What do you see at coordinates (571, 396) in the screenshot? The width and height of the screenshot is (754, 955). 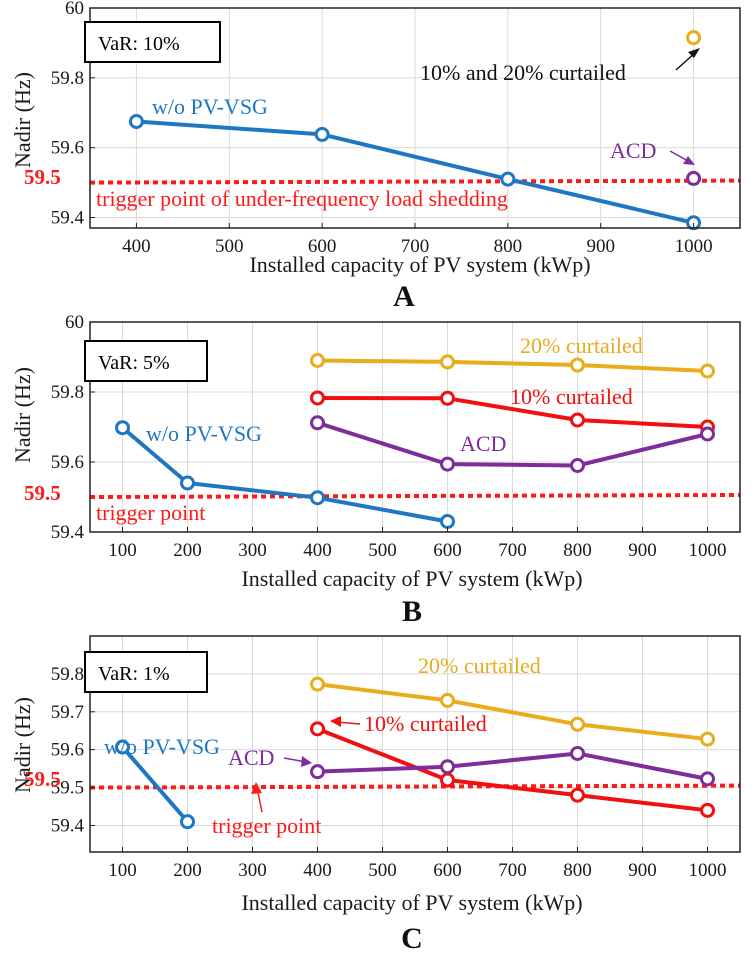 I see `panel-b-label-10pct: 10% curtailed` at bounding box center [571, 396].